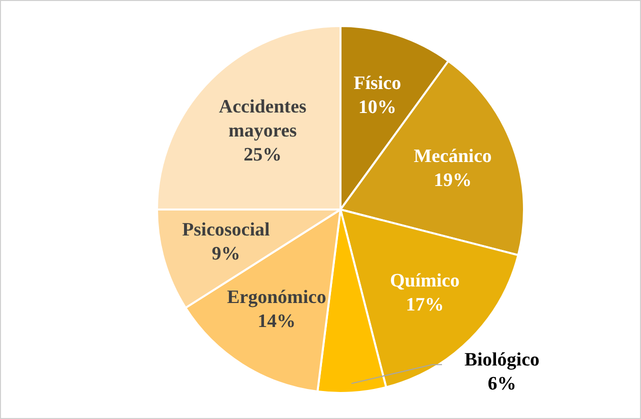 The image size is (641, 419). I want to click on slice-label: Mecánico, so click(453, 157).